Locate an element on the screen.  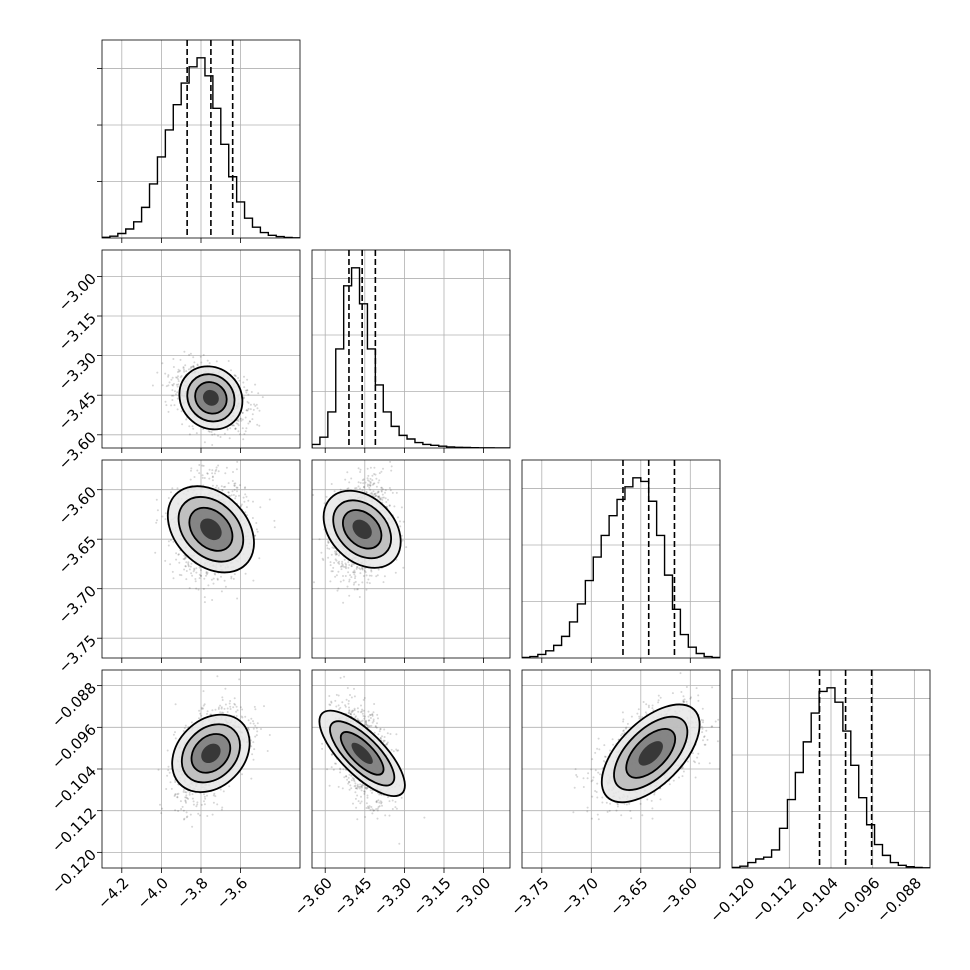
histogram-step is located at coordinates (621, 567).